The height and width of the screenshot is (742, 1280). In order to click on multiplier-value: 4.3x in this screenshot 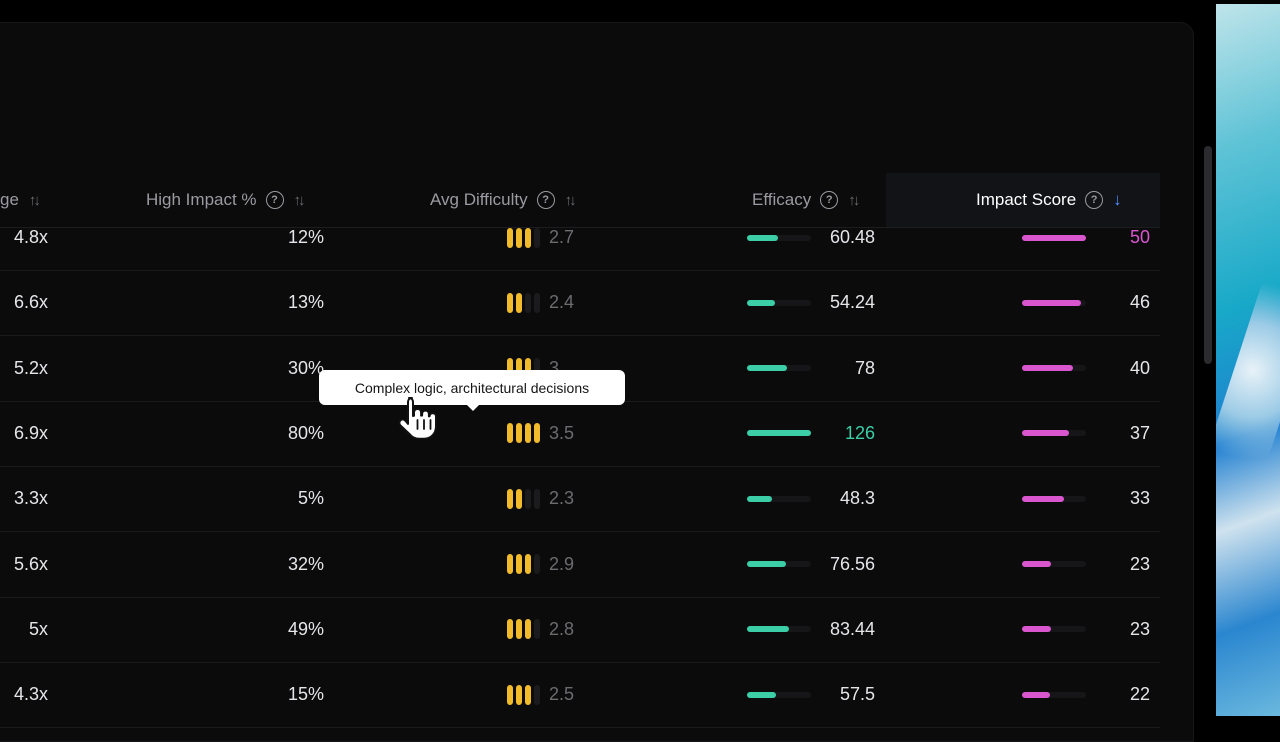, I will do `click(30, 694)`.